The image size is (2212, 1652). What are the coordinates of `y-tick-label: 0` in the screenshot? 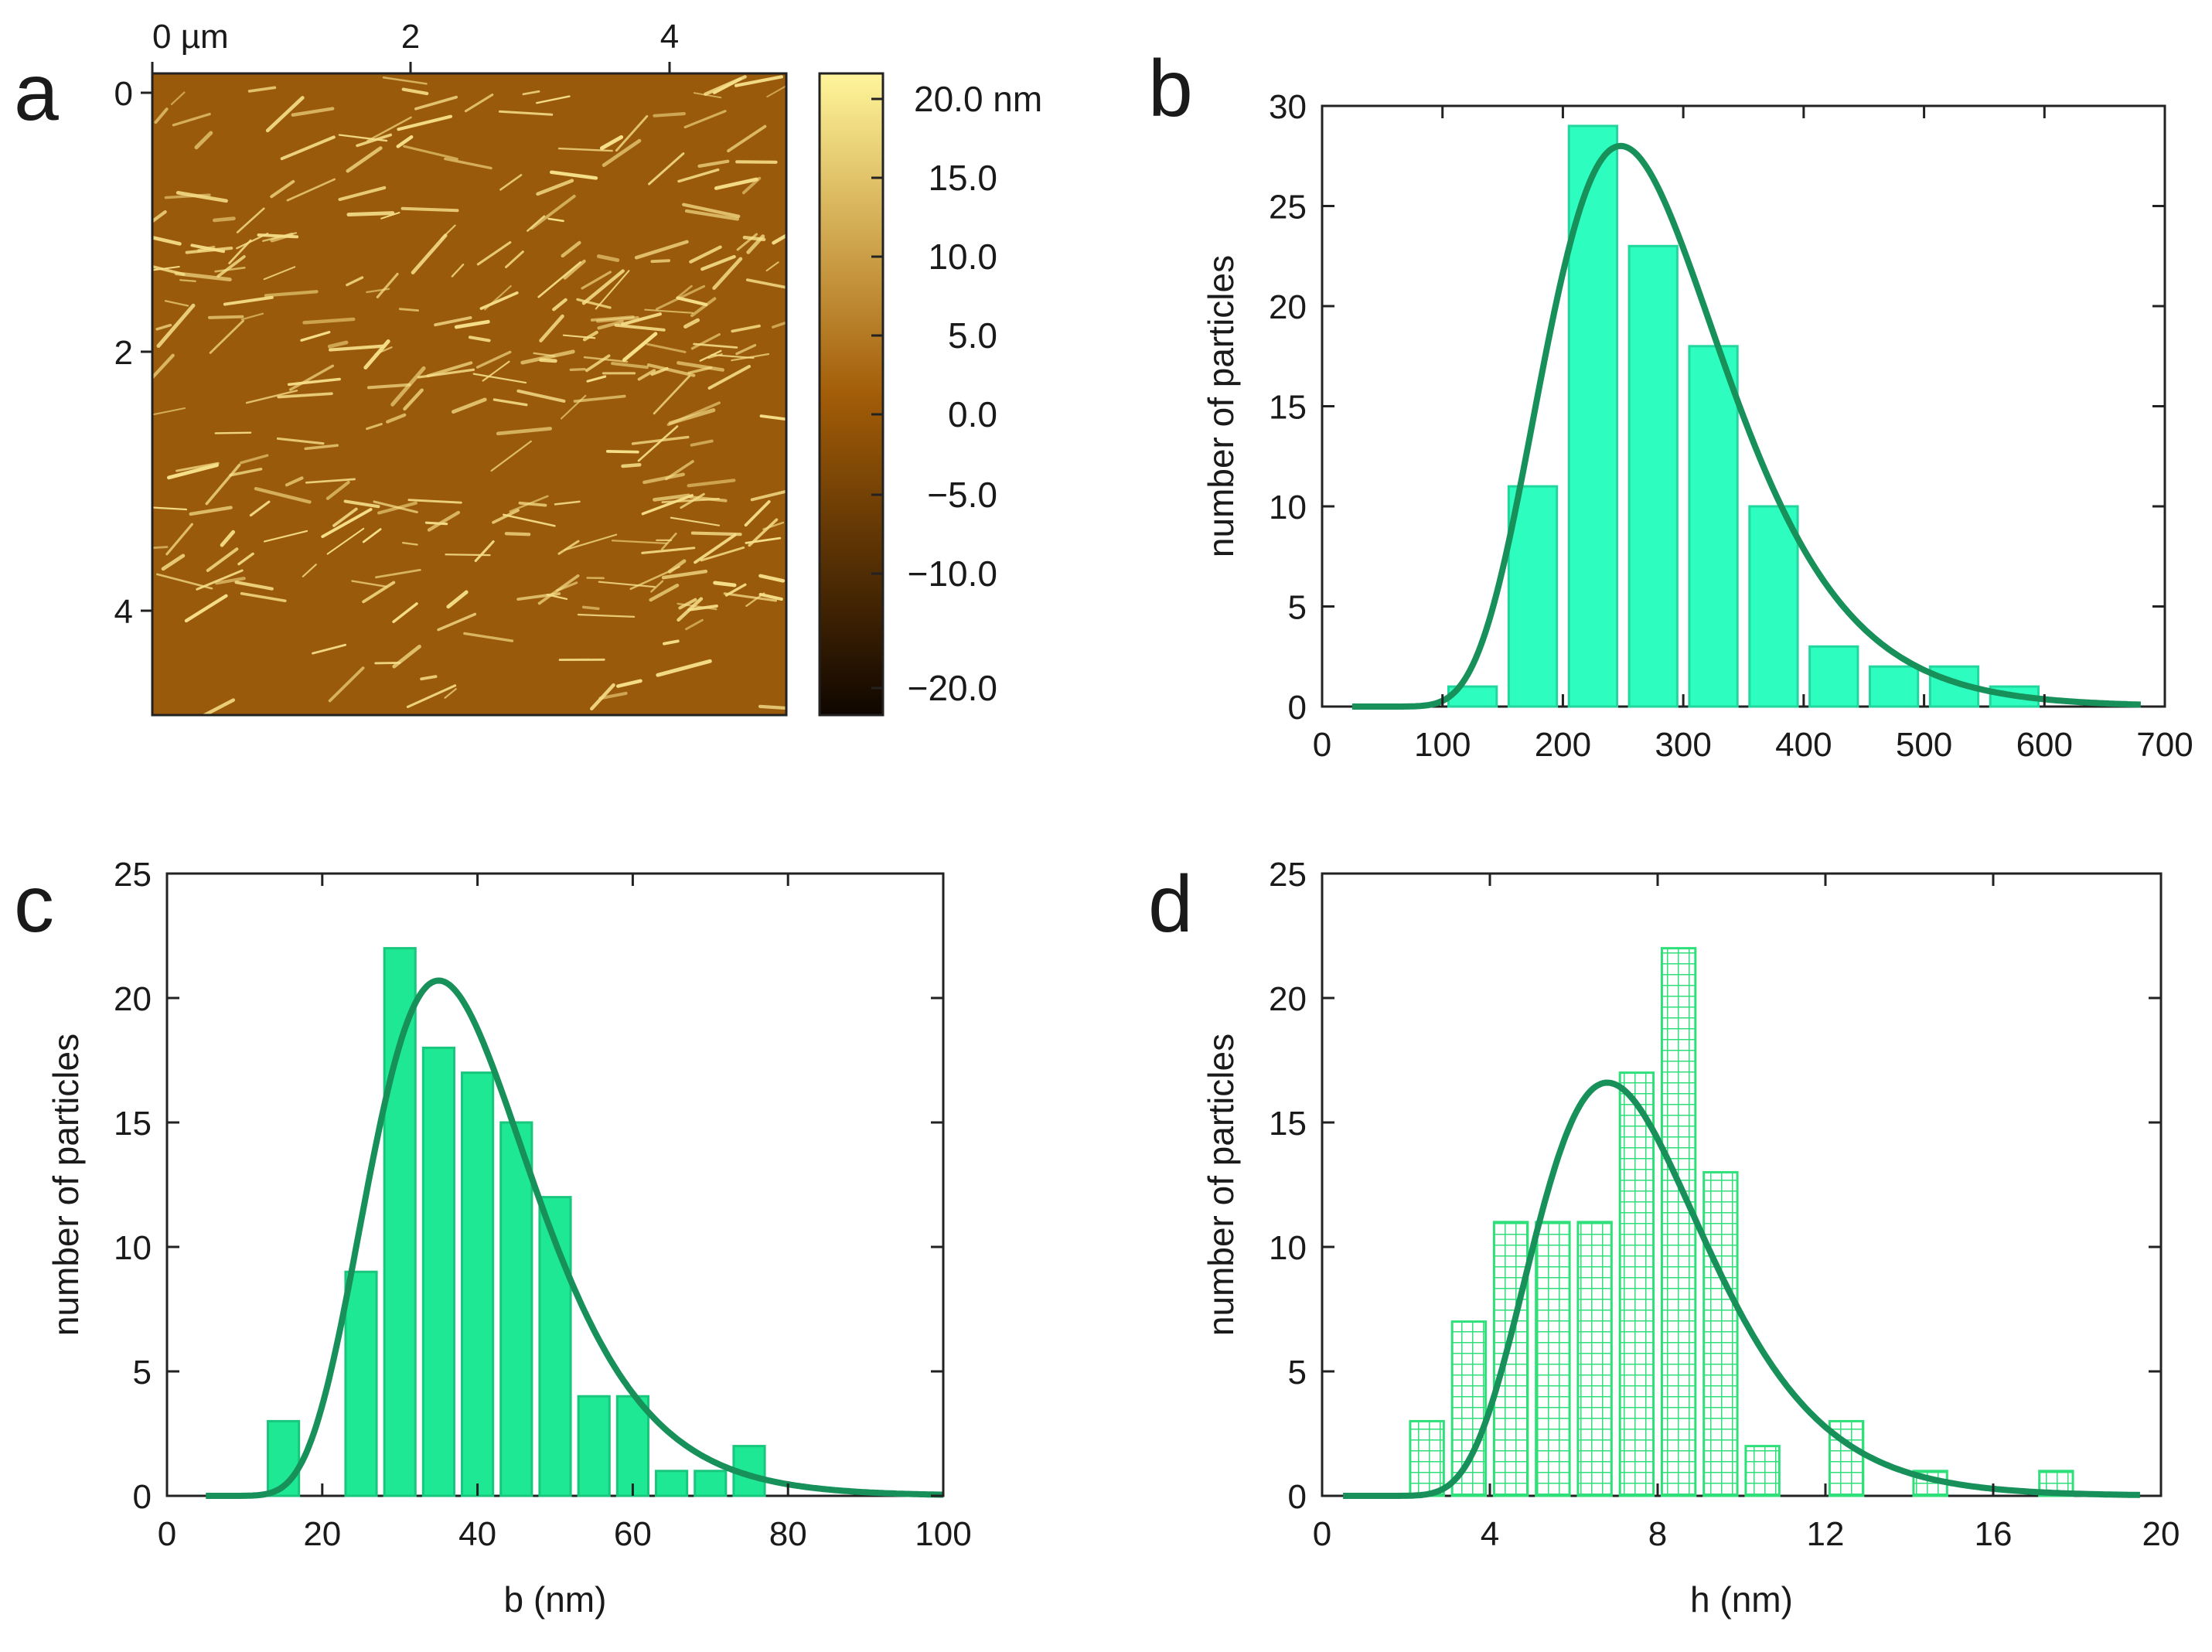 It's located at (1298, 708).